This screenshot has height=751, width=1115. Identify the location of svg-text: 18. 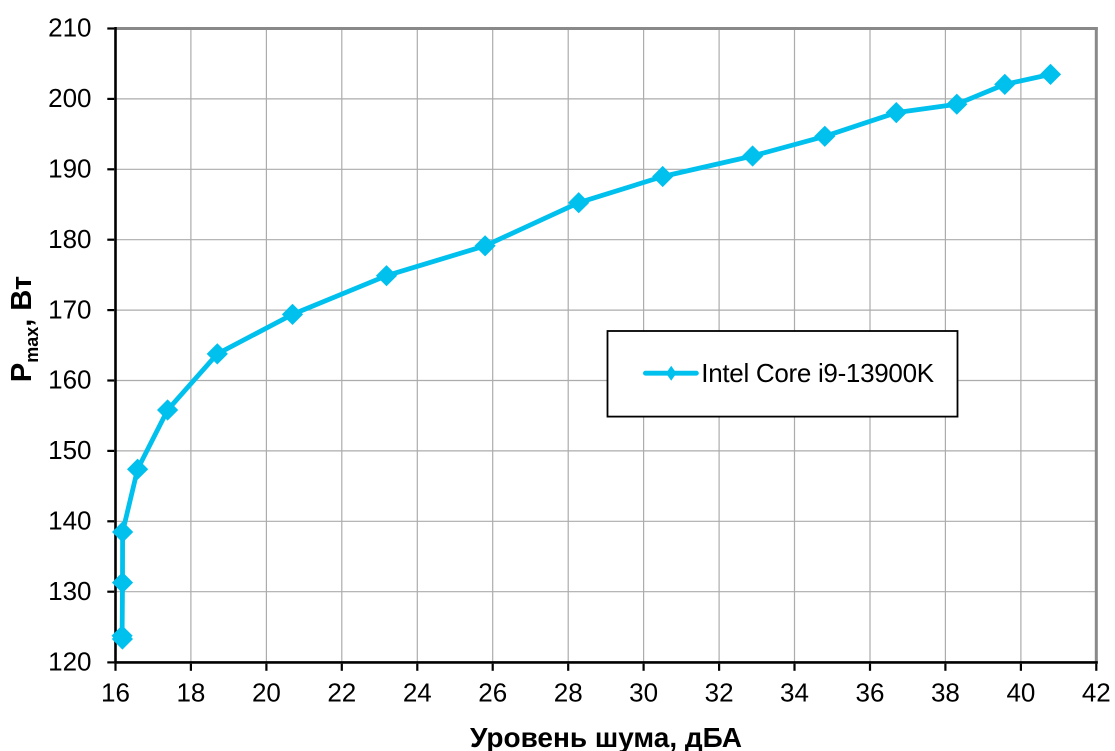
(190, 693).